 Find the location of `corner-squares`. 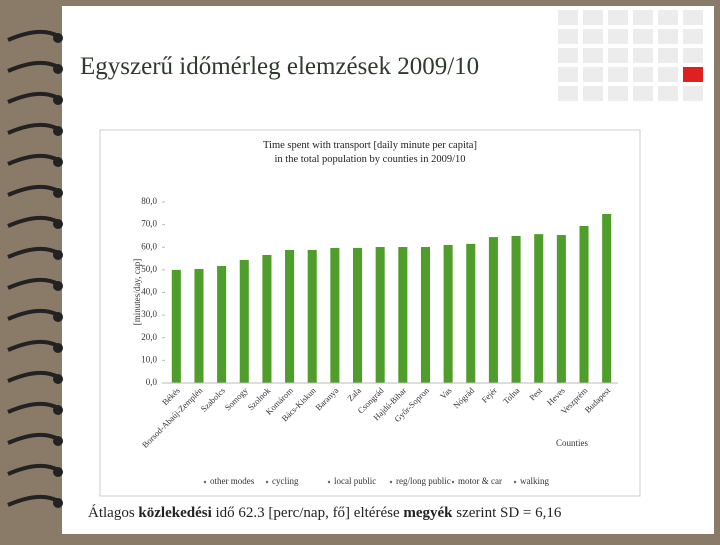

corner-squares is located at coordinates (630, 55).